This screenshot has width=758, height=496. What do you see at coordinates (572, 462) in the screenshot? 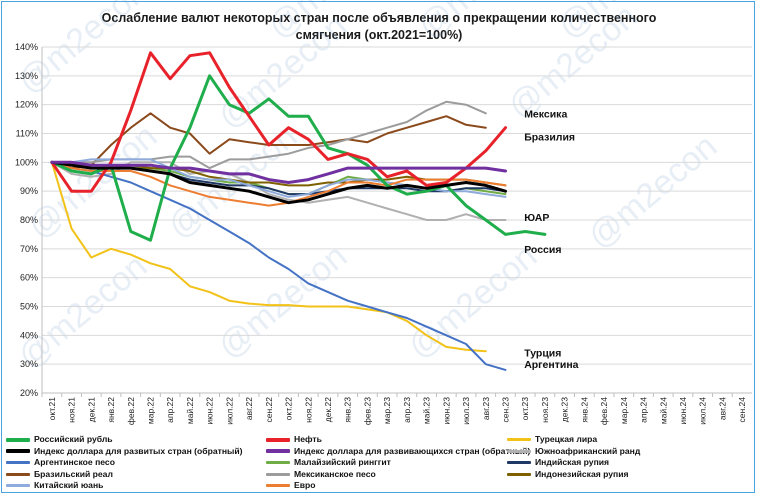
I see `legend-label: Индийская рупия` at bounding box center [572, 462].